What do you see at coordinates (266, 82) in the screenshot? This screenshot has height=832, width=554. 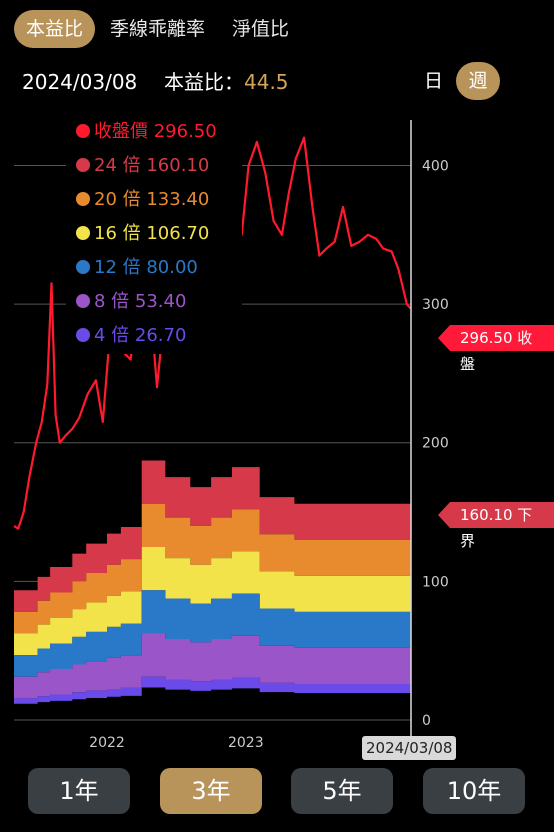 I see `metric-value: 44.5` at bounding box center [266, 82].